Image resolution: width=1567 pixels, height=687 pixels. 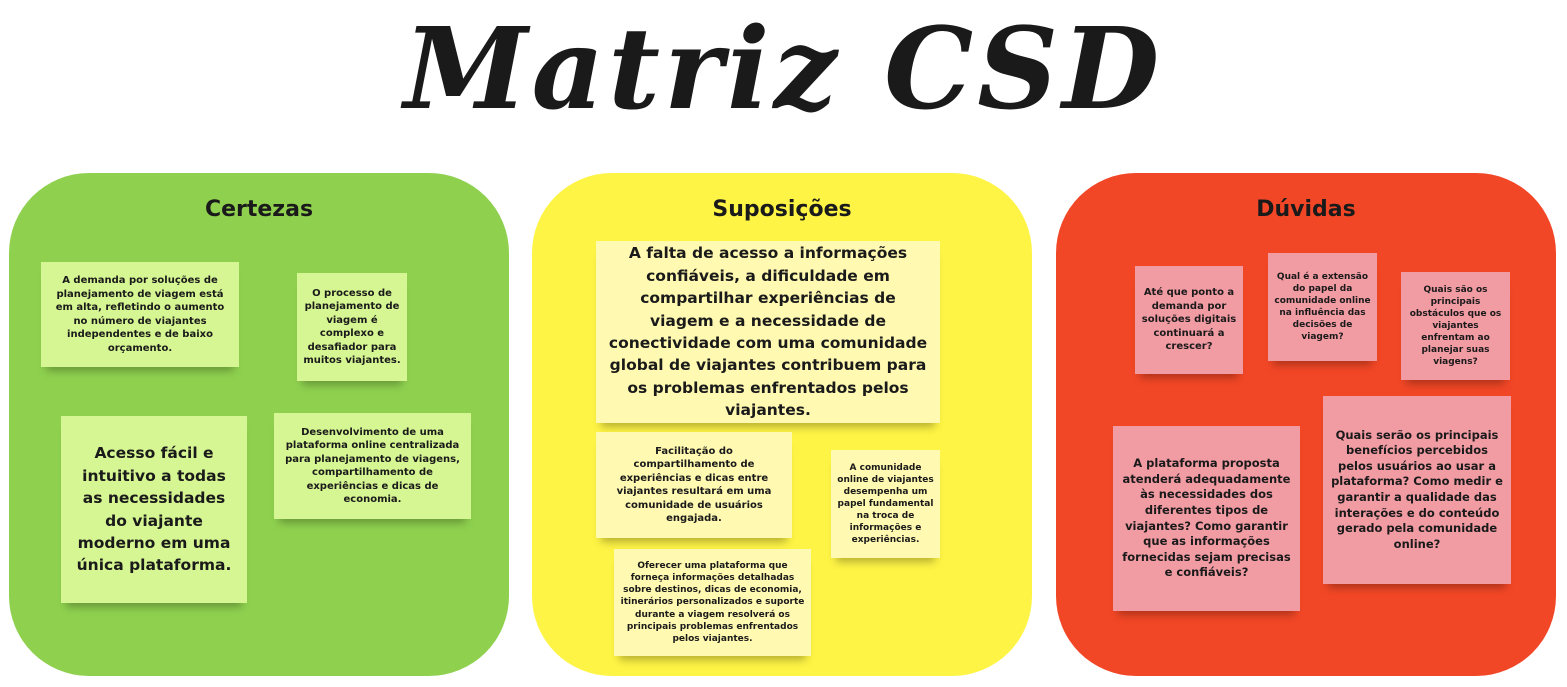 I want to click on duvidas-heading: Dúvidas, so click(x=1306, y=209).